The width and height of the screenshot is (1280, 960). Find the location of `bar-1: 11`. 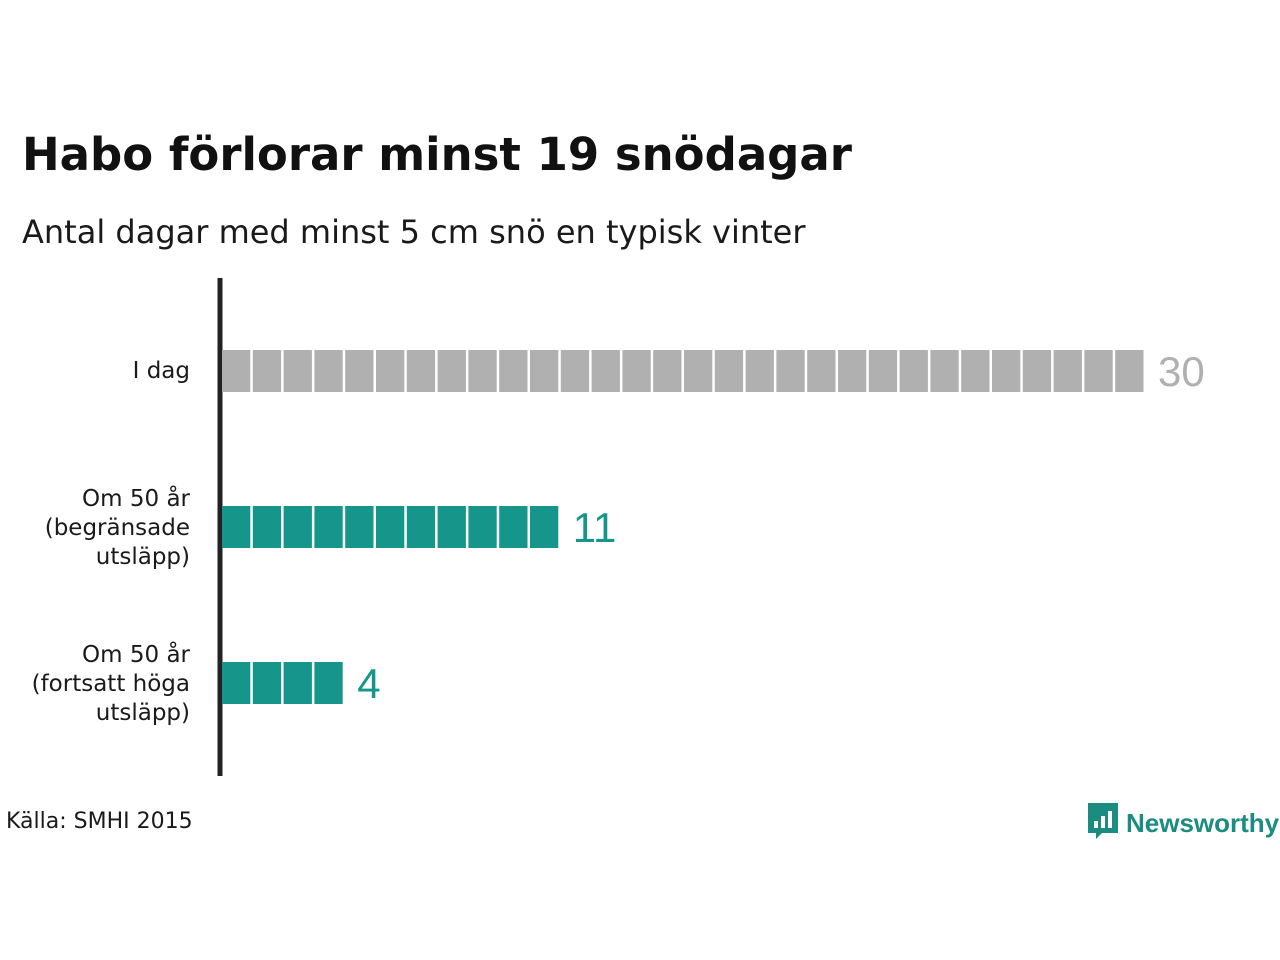

bar-1: 11 is located at coordinates (419, 527).